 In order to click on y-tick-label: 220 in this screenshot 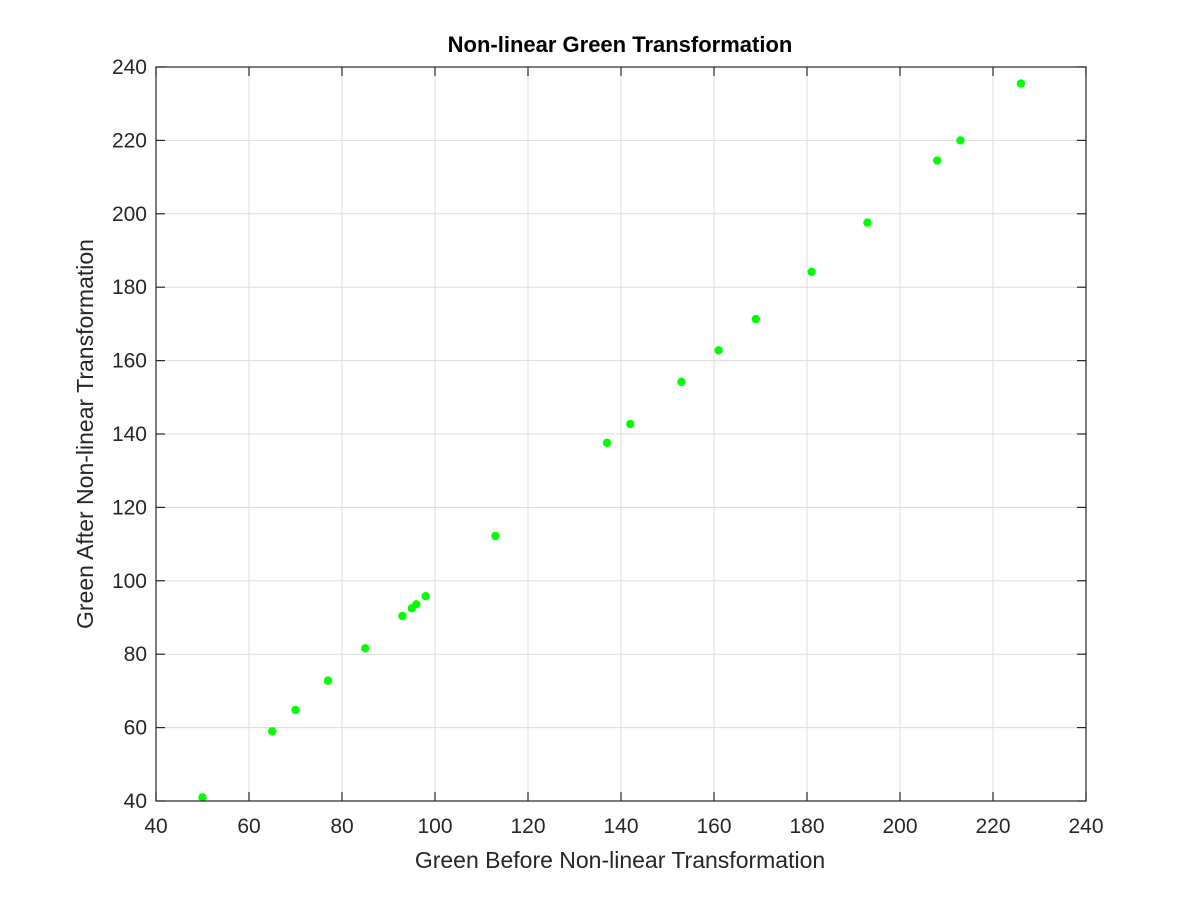, I will do `click(129, 140)`.